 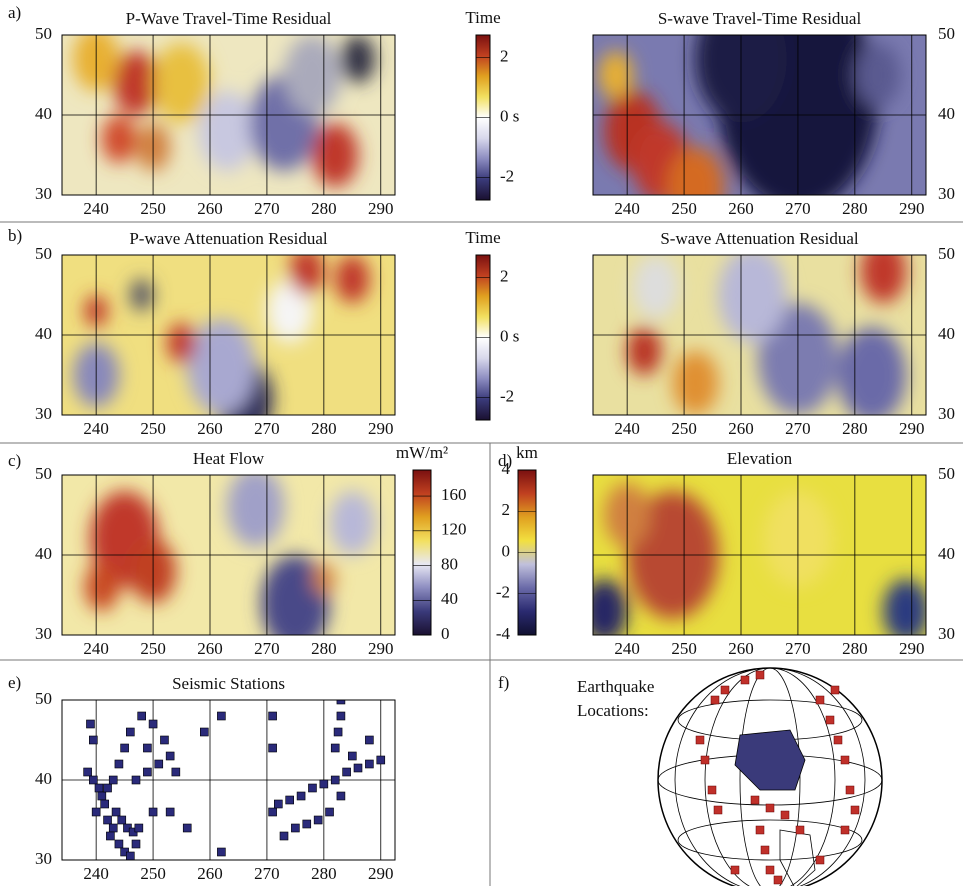 I want to click on map-title: Elevation, so click(x=760, y=458).